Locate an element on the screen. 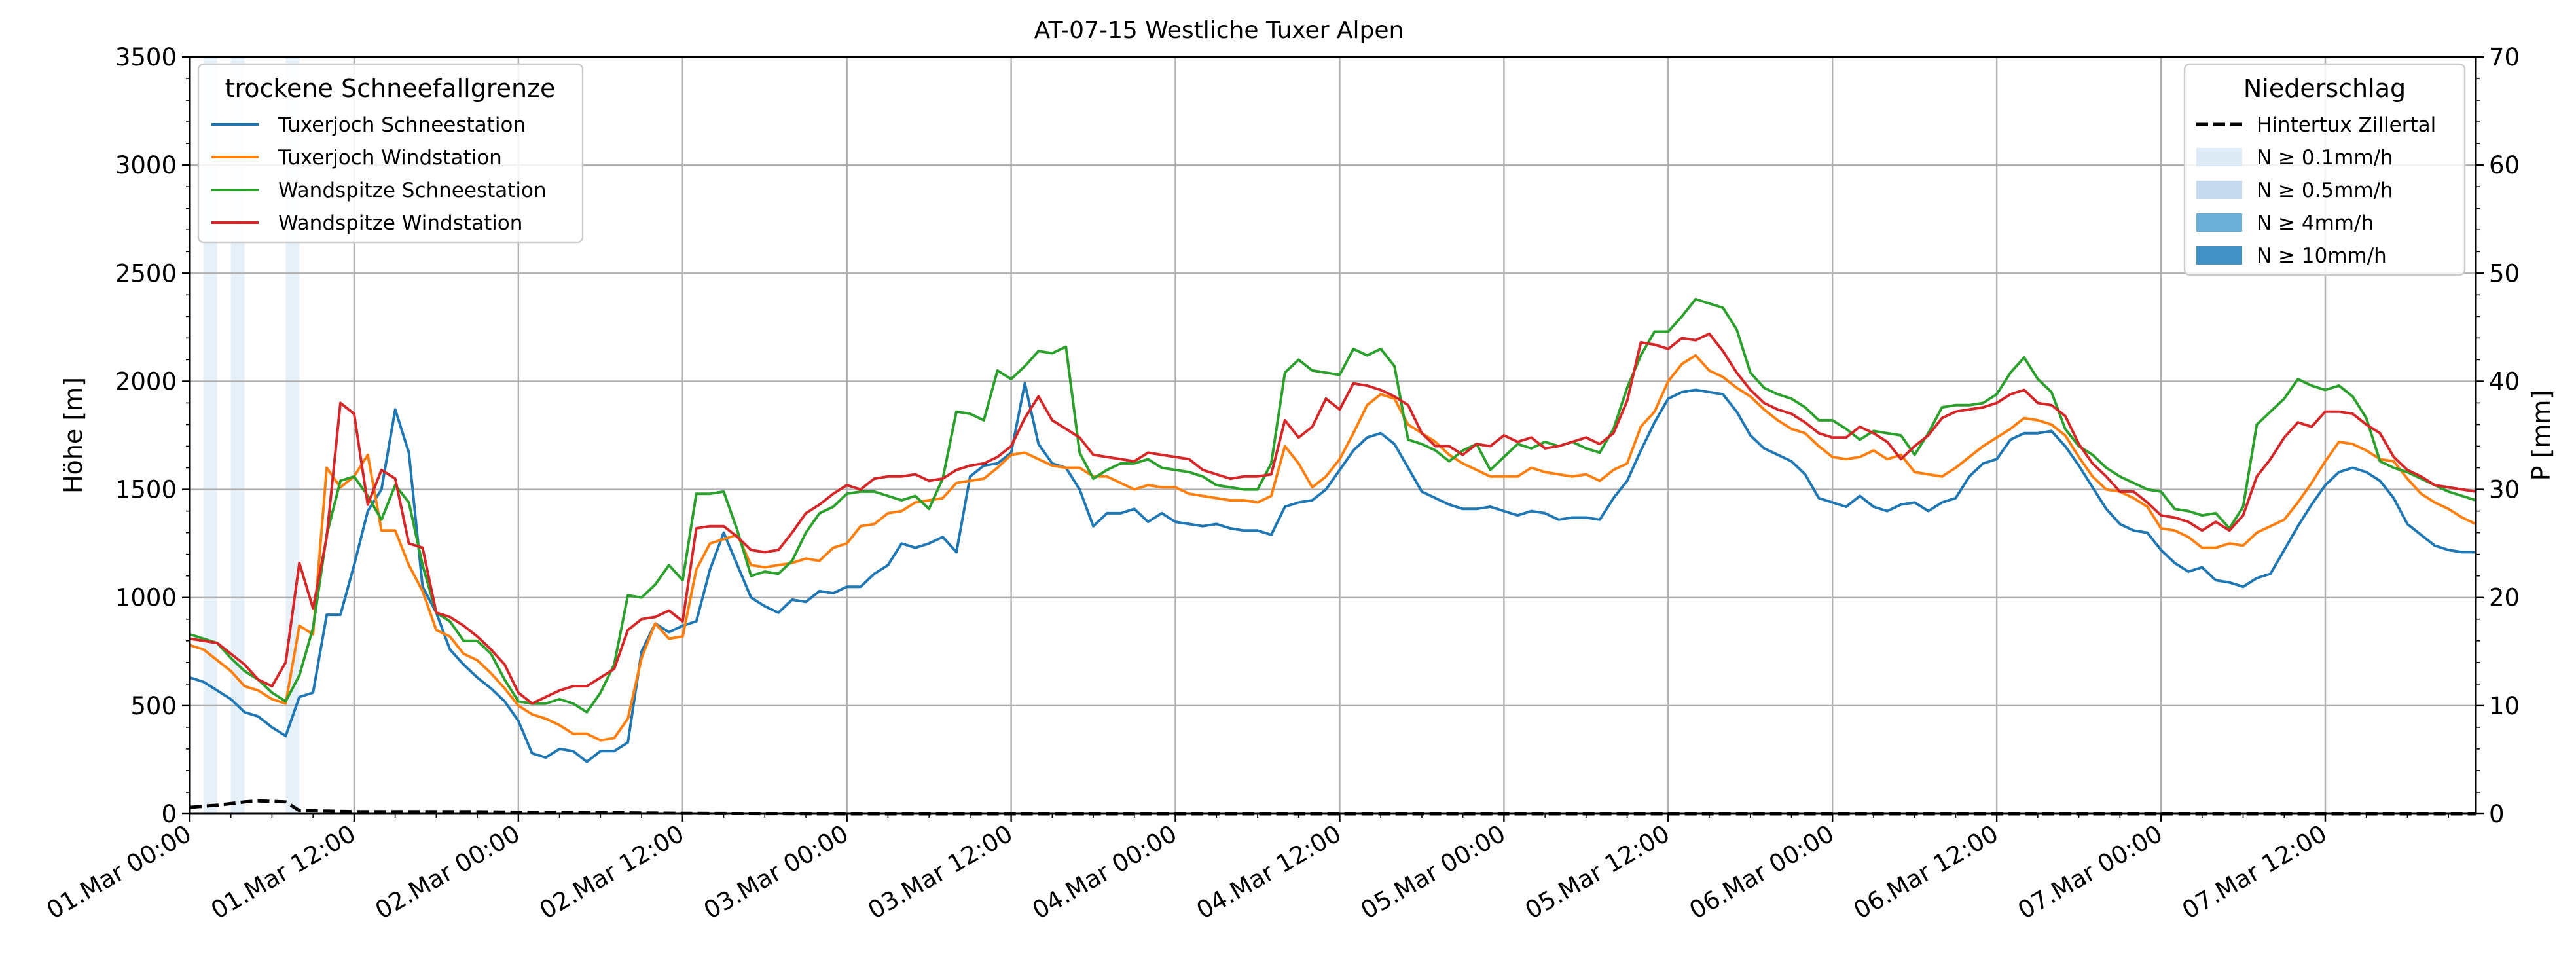  legend-right-title: Niederschlag is located at coordinates (2324, 89).